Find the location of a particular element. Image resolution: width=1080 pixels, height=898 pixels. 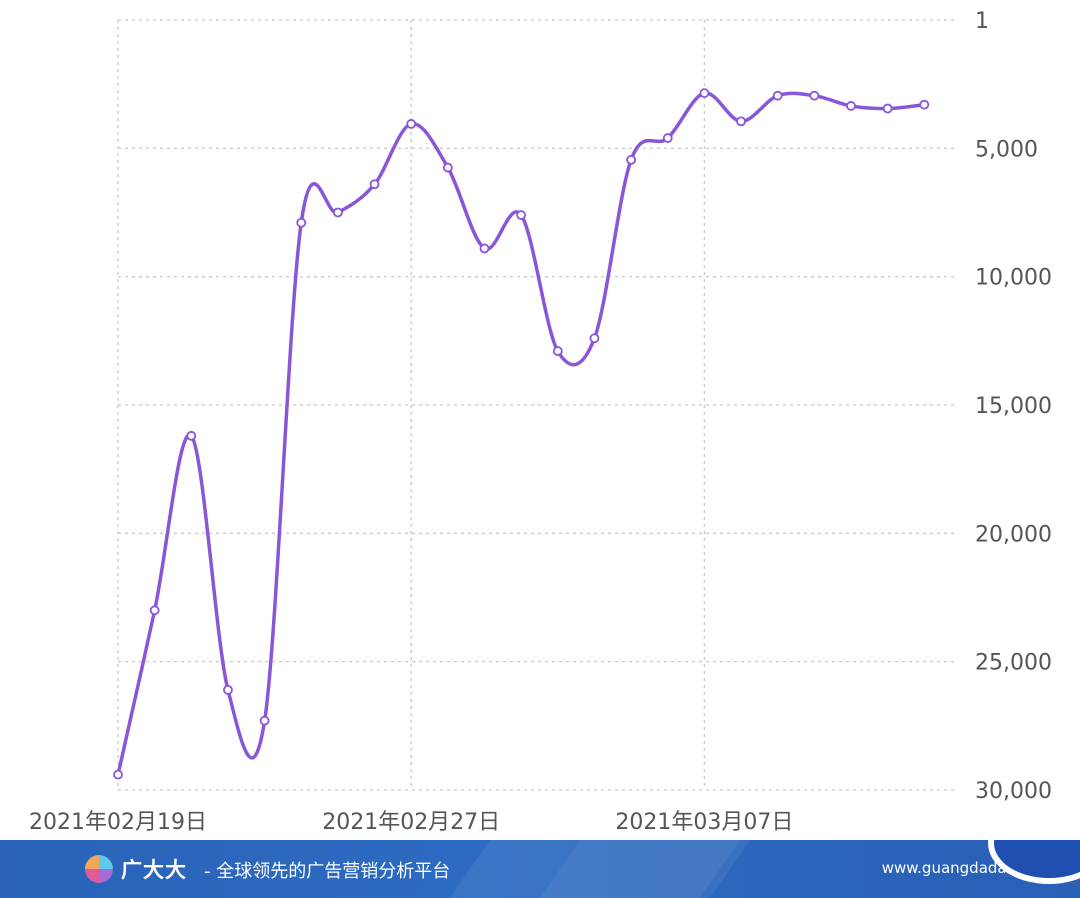

y-tick-label: 20,000 is located at coordinates (1013, 534).